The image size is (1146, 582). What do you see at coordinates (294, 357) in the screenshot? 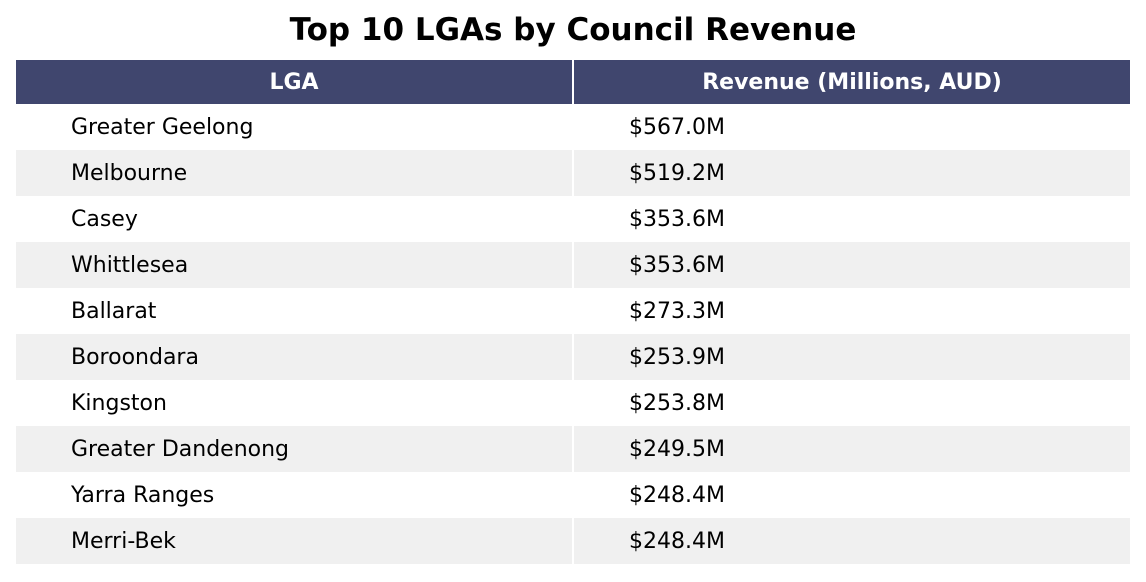
I see `cell-lga: Boroondara` at bounding box center [294, 357].